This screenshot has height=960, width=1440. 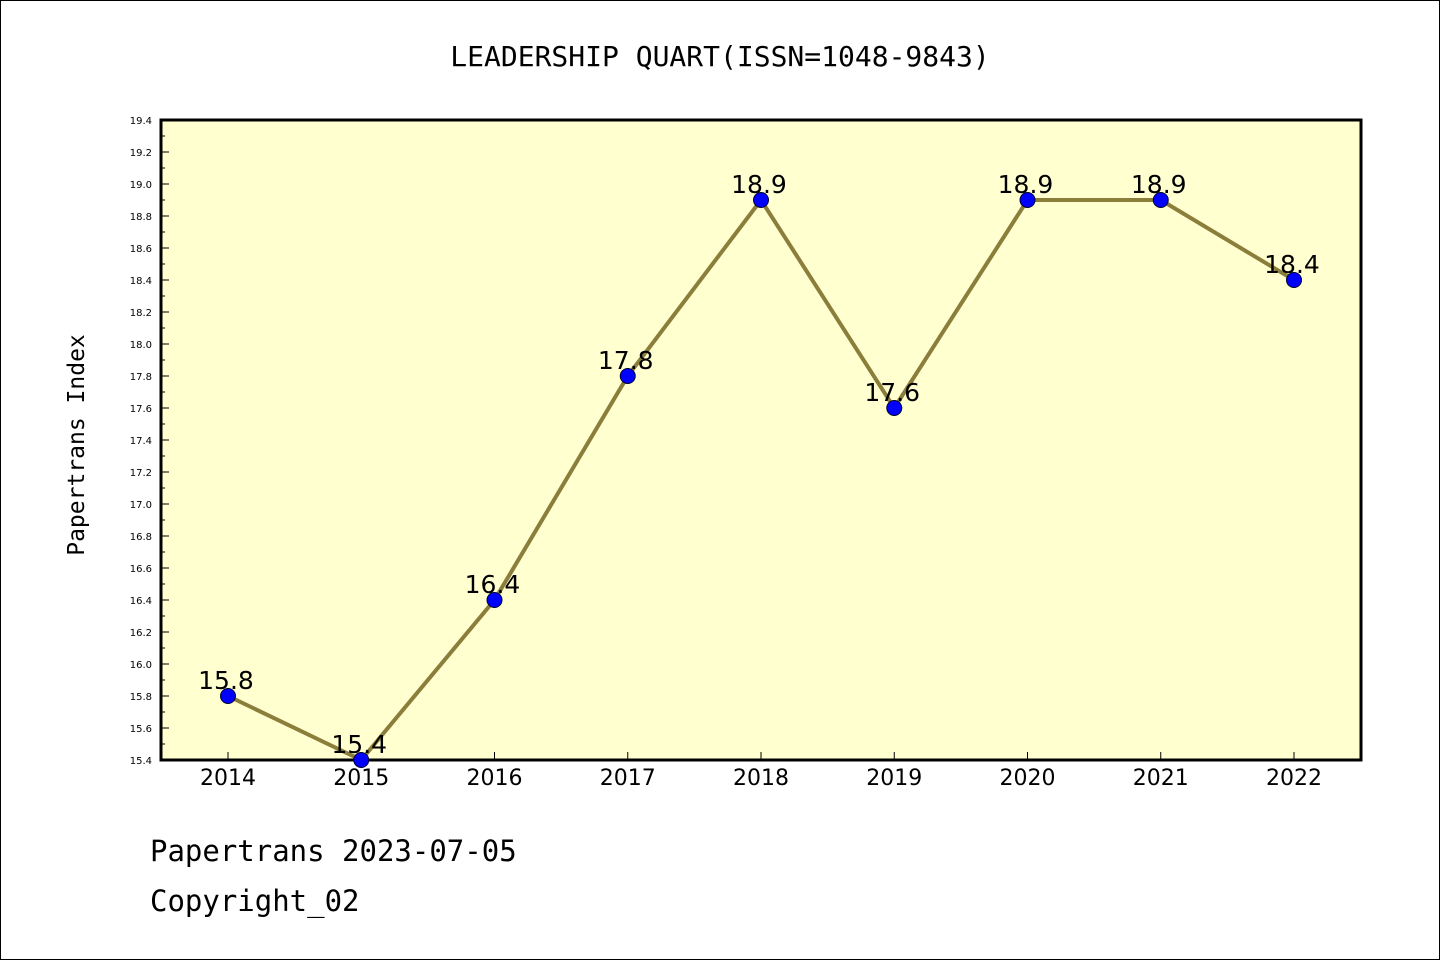 I want to click on y-tick-label: 15.4, so click(x=141, y=761).